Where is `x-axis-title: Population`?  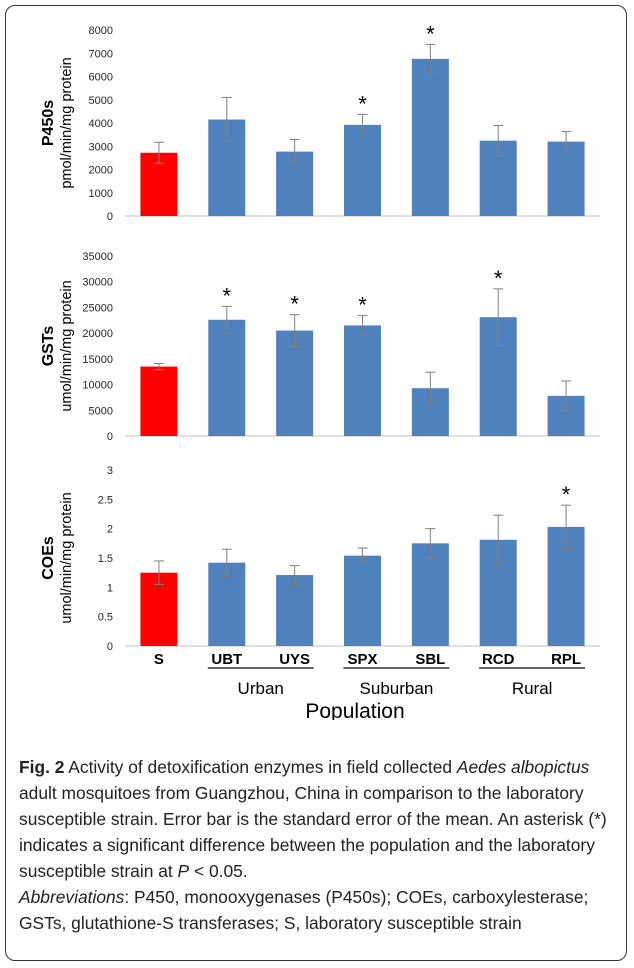
x-axis-title: Population is located at coordinates (354, 710).